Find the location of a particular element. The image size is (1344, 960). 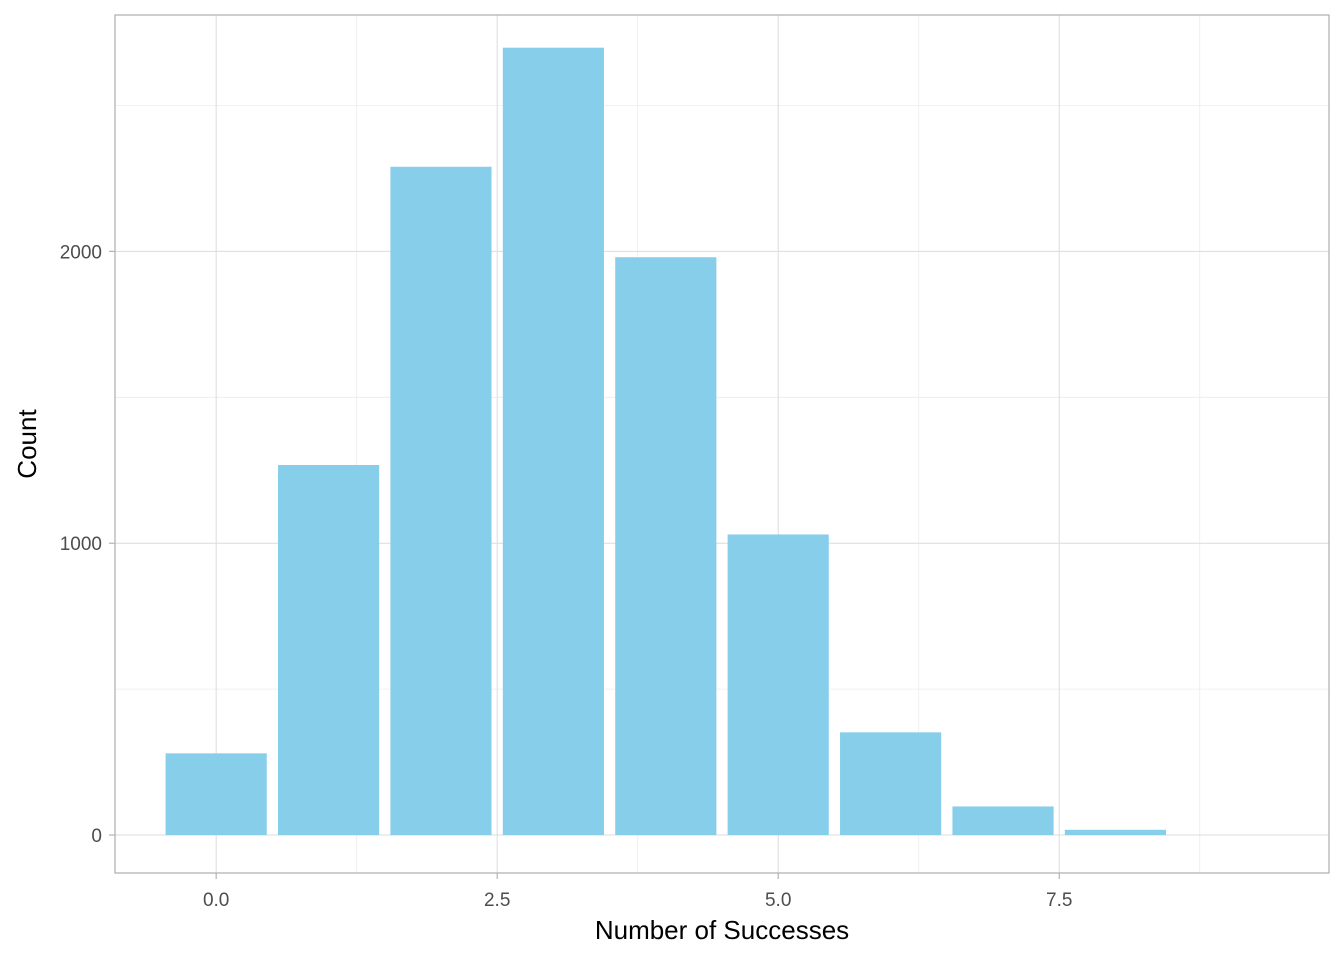

y-axis-title: Count is located at coordinates (27, 444).